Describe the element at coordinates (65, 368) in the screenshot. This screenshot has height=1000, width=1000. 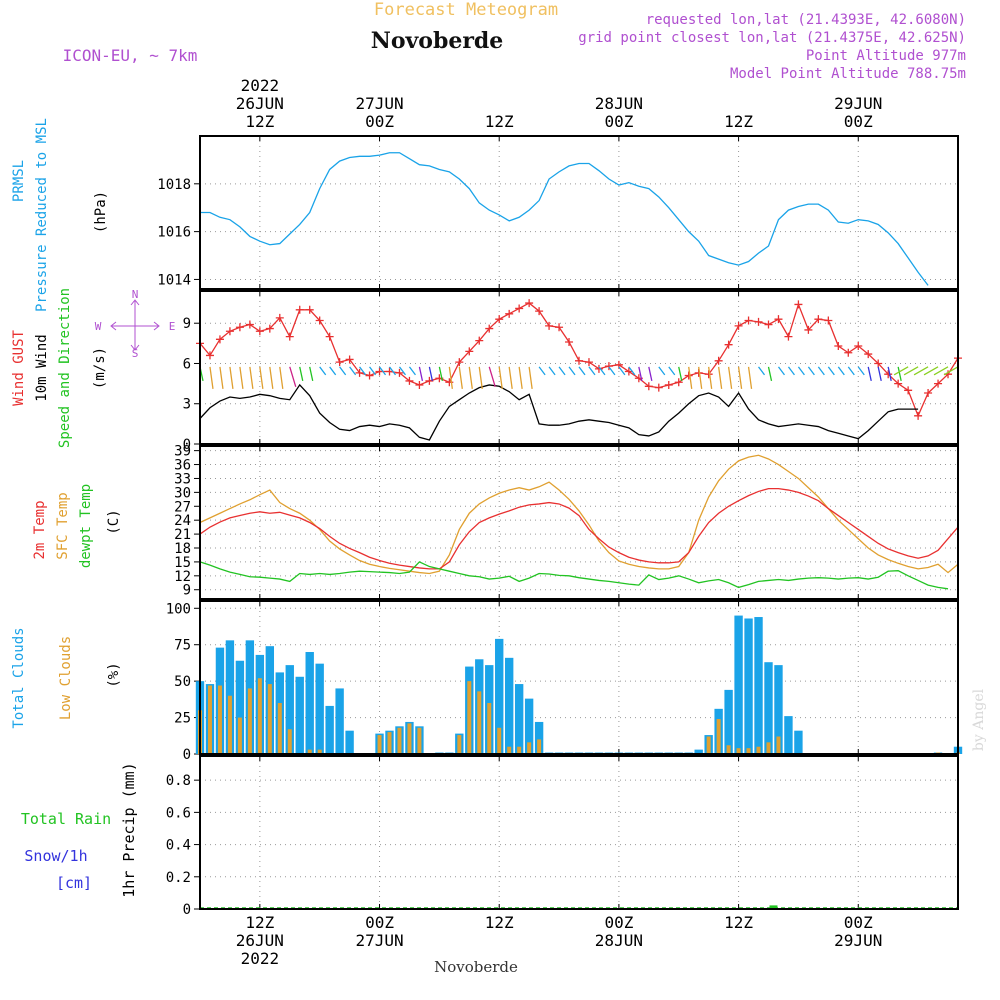
I see `wind-dir-label: Speed and Direction` at that location.